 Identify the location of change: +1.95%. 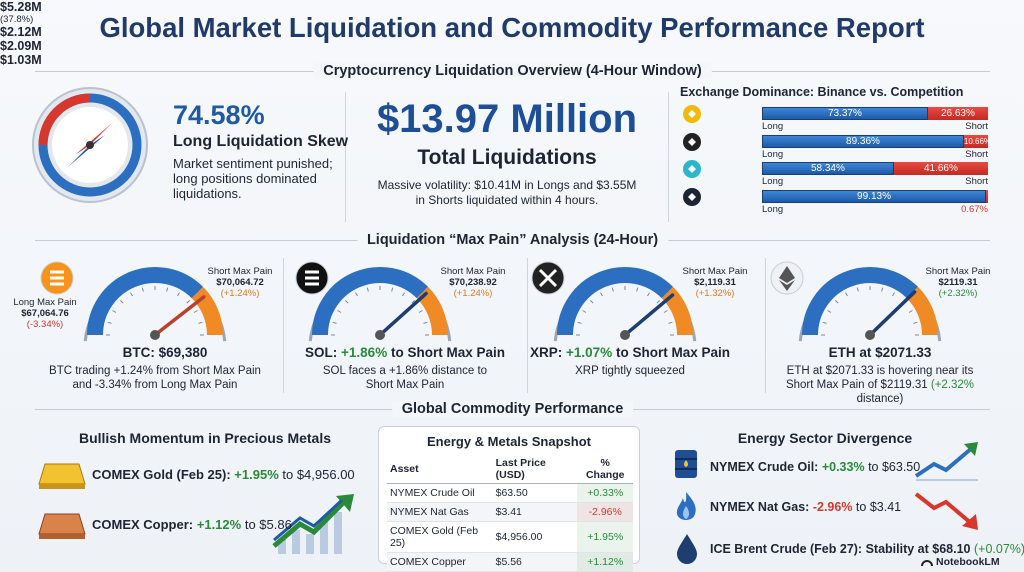
(605, 537).